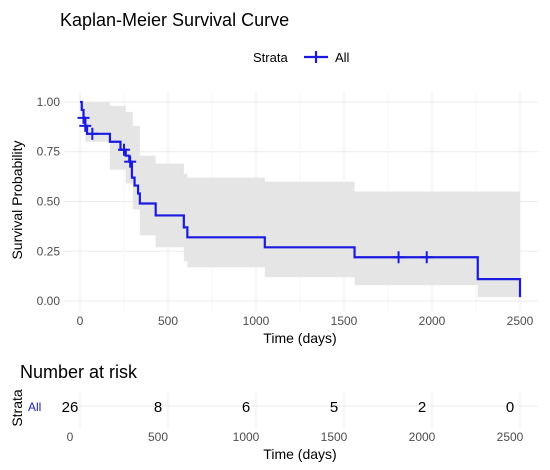 This screenshot has width=550, height=470. Describe the element at coordinates (80, 321) in the screenshot. I see `x-tick-label: 0` at that location.